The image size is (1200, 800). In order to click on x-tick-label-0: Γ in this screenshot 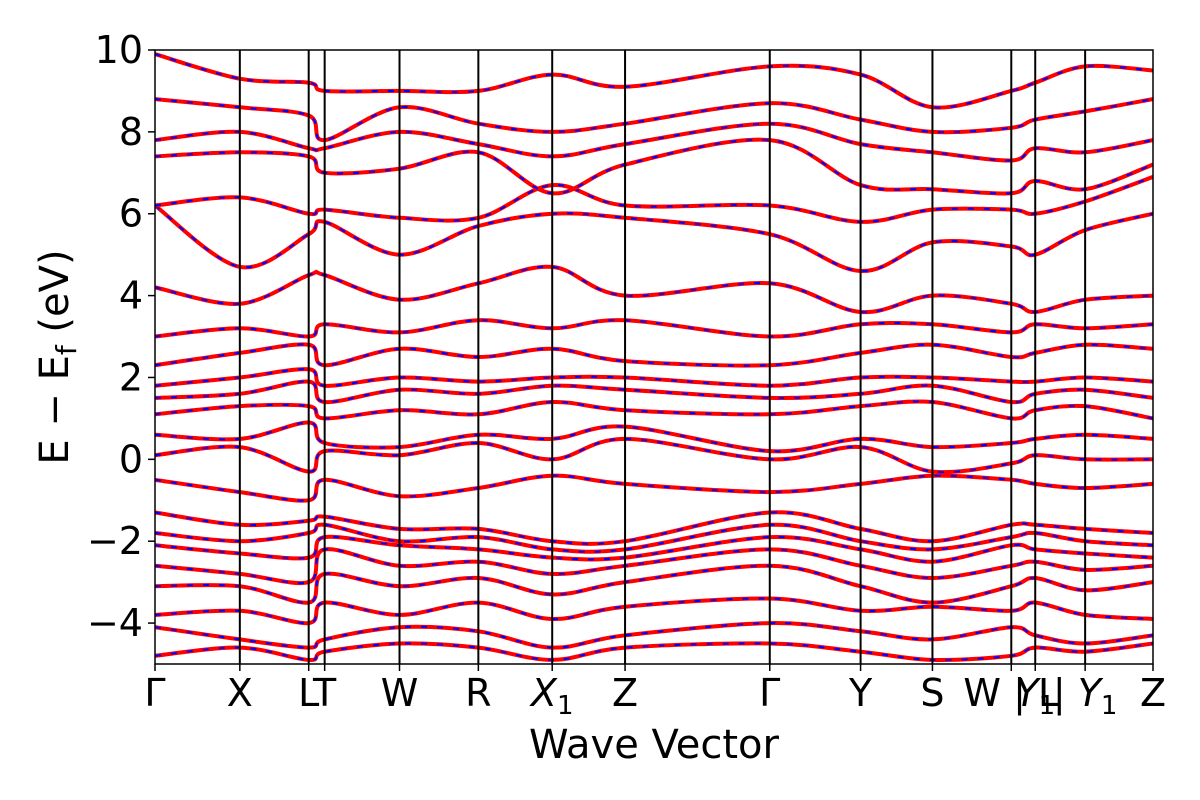, I will do `click(154, 693)`.